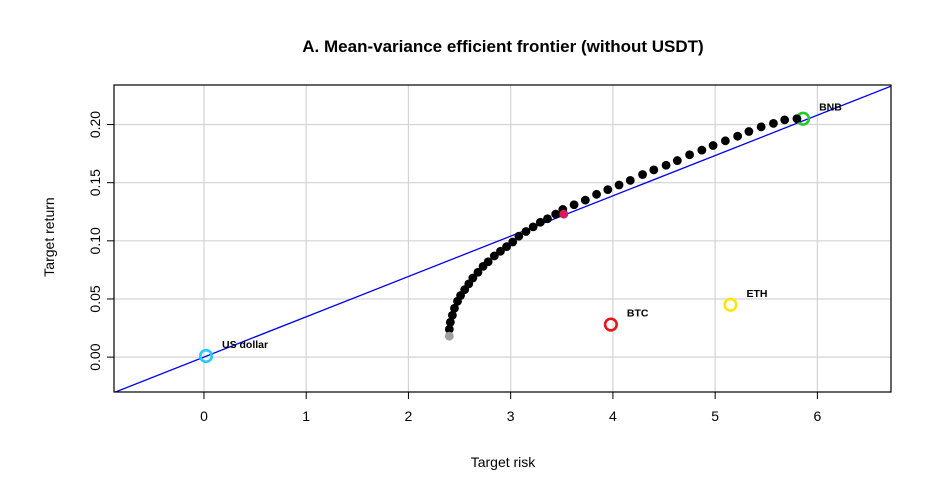  Describe the element at coordinates (409, 416) in the screenshot. I see `x-tick-label: 2` at that location.